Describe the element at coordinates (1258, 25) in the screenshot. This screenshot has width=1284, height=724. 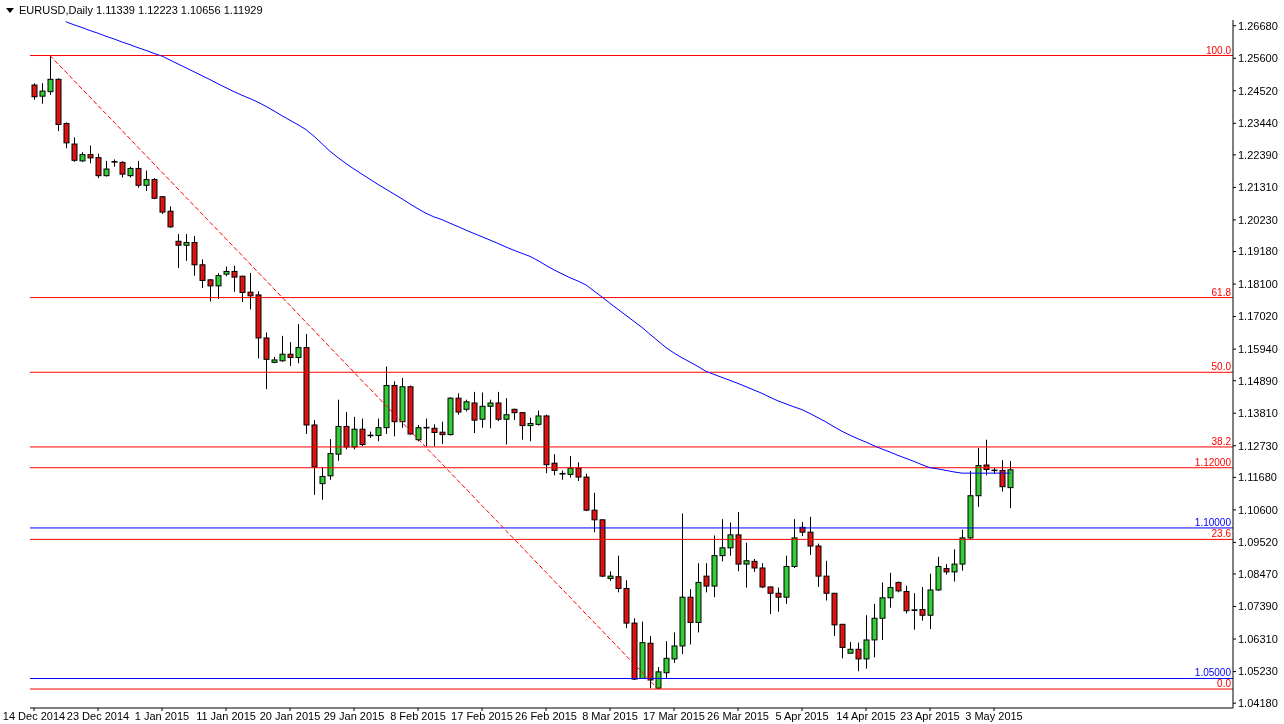
I see `y-tick-label: 1.26680` at that location.